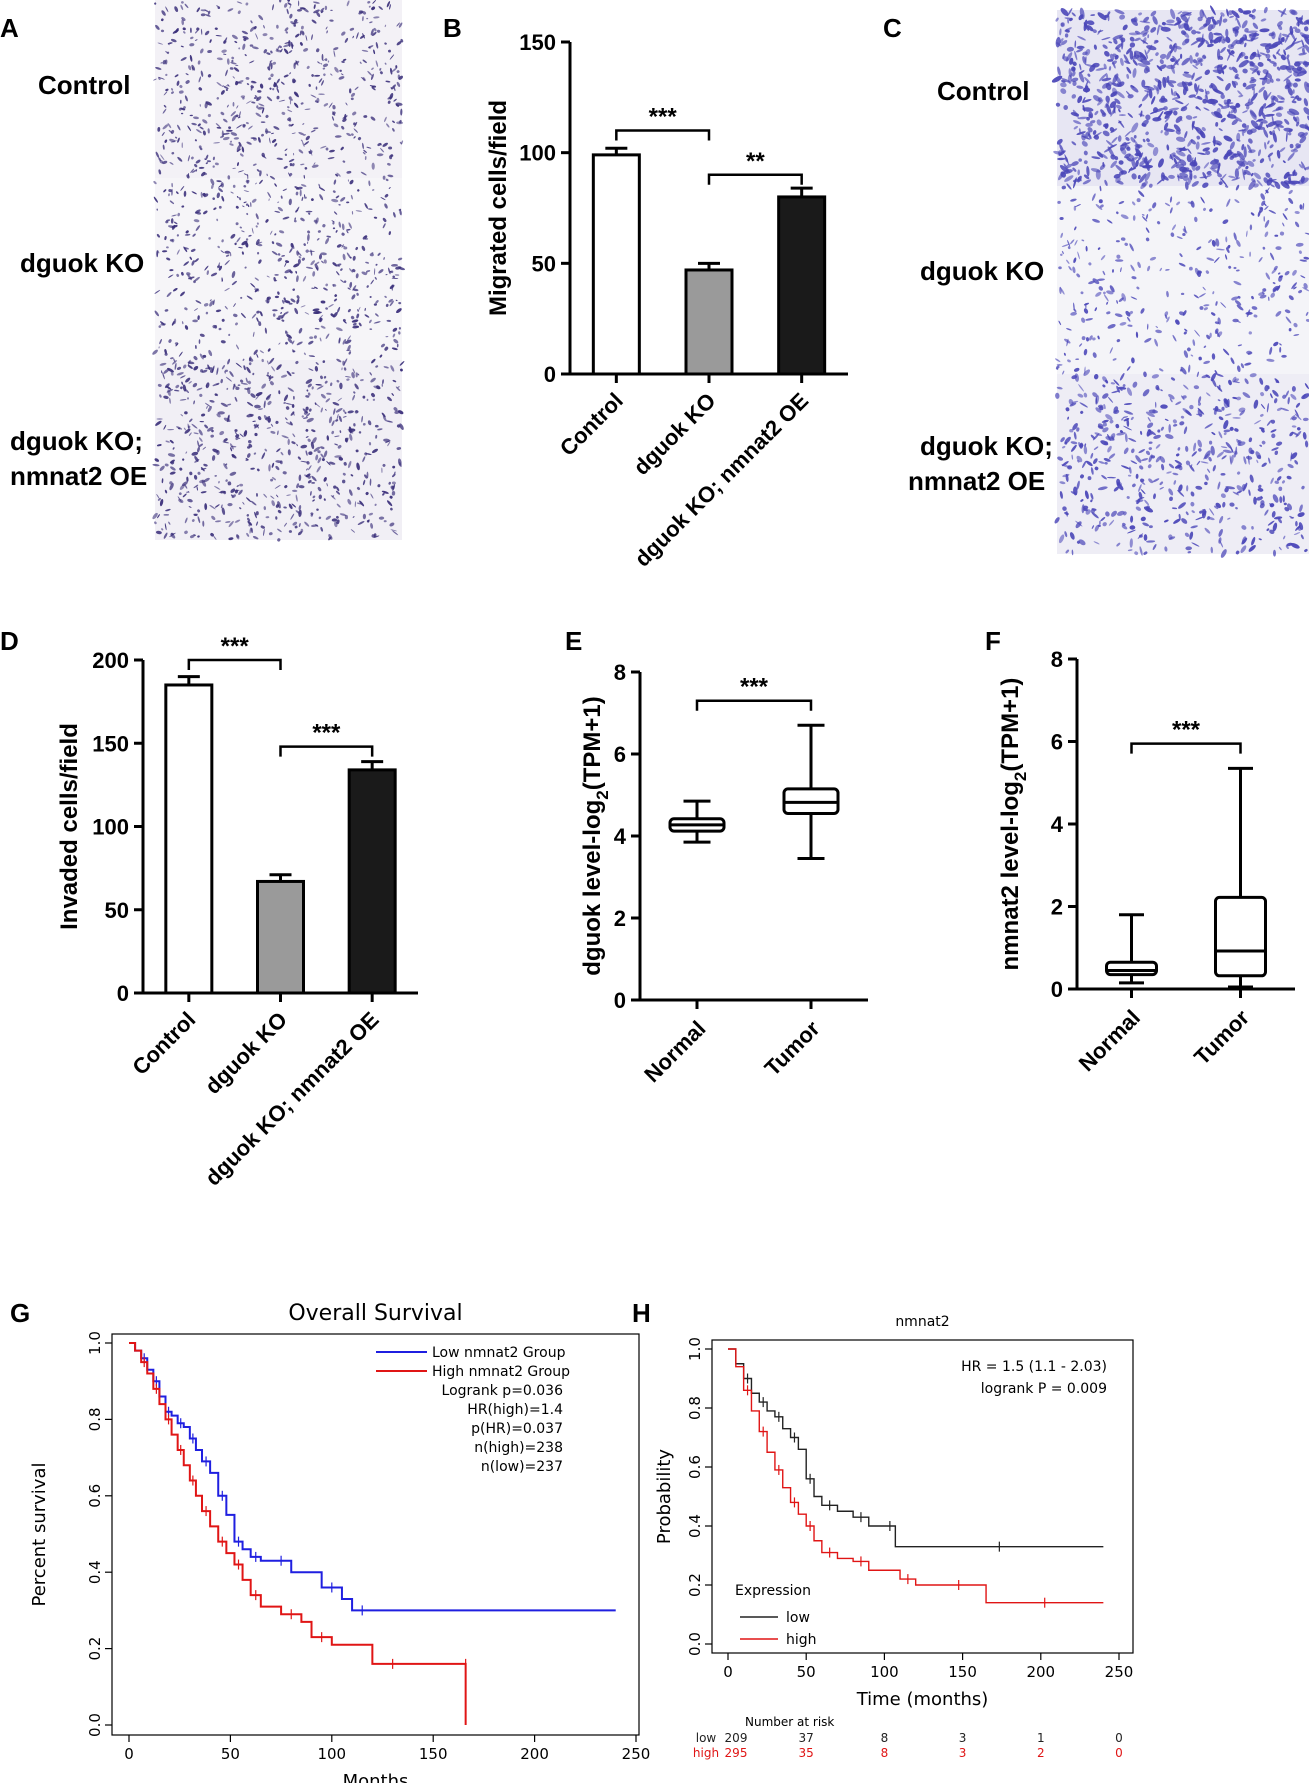 The width and height of the screenshot is (1309, 1783). I want to click on y-tick-label: 1.0, so click(695, 1349).